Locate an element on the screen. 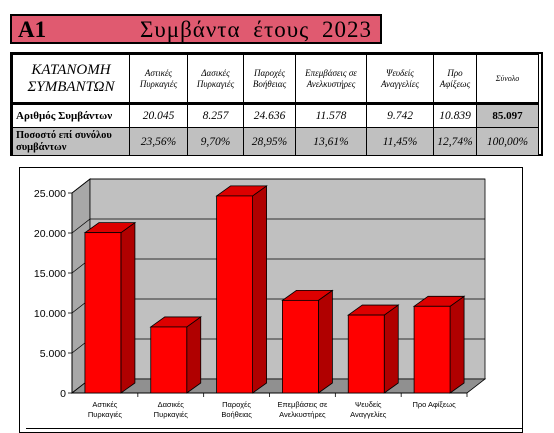 The image size is (554, 433). x-tick-label: Επεμβάσεις σε is located at coordinates (303, 404).